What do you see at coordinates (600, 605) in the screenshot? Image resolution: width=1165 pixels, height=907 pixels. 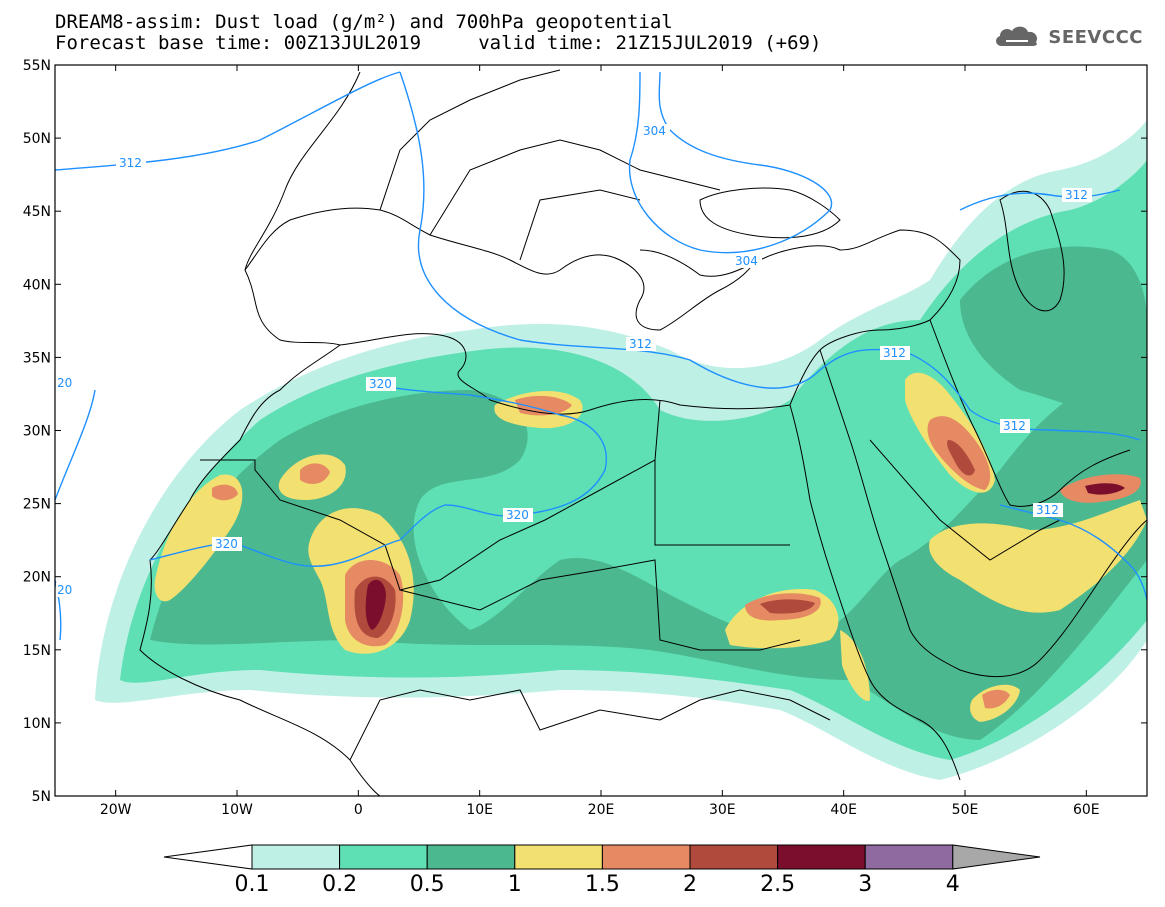 I see `border-niger-chad` at bounding box center [600, 605].